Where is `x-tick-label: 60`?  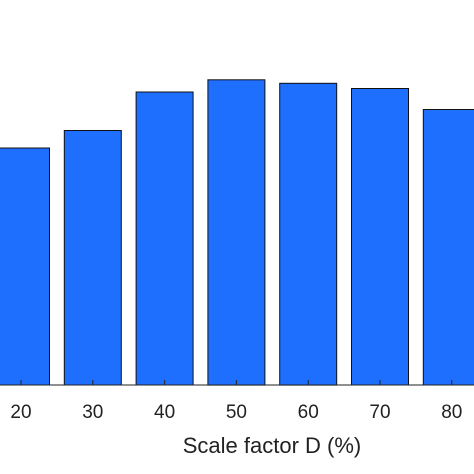 x-tick-label: 60 is located at coordinates (308, 412).